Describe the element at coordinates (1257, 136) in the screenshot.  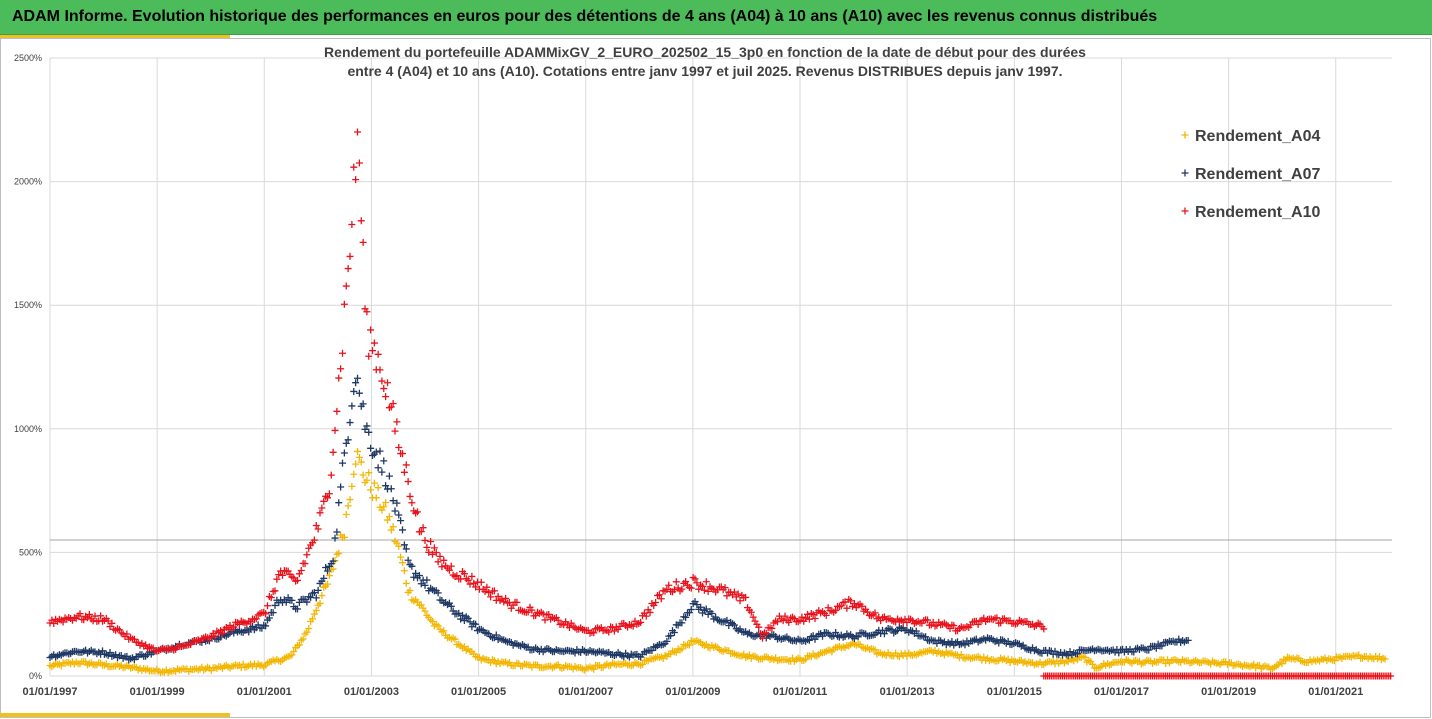
I see `legend-label: Rendement_A04` at that location.